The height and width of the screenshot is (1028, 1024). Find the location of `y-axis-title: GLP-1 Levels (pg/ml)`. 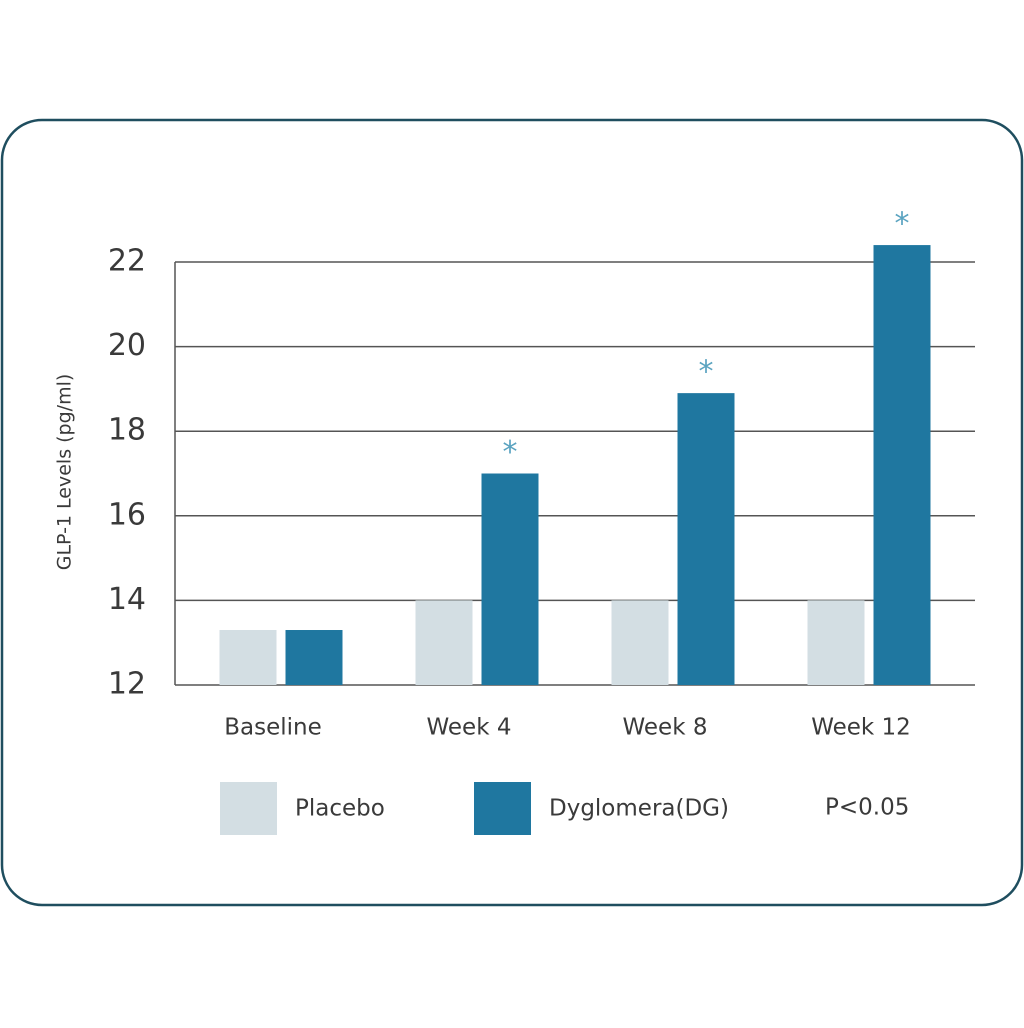

y-axis-title: GLP-1 Levels (pg/ml) is located at coordinates (65, 472).